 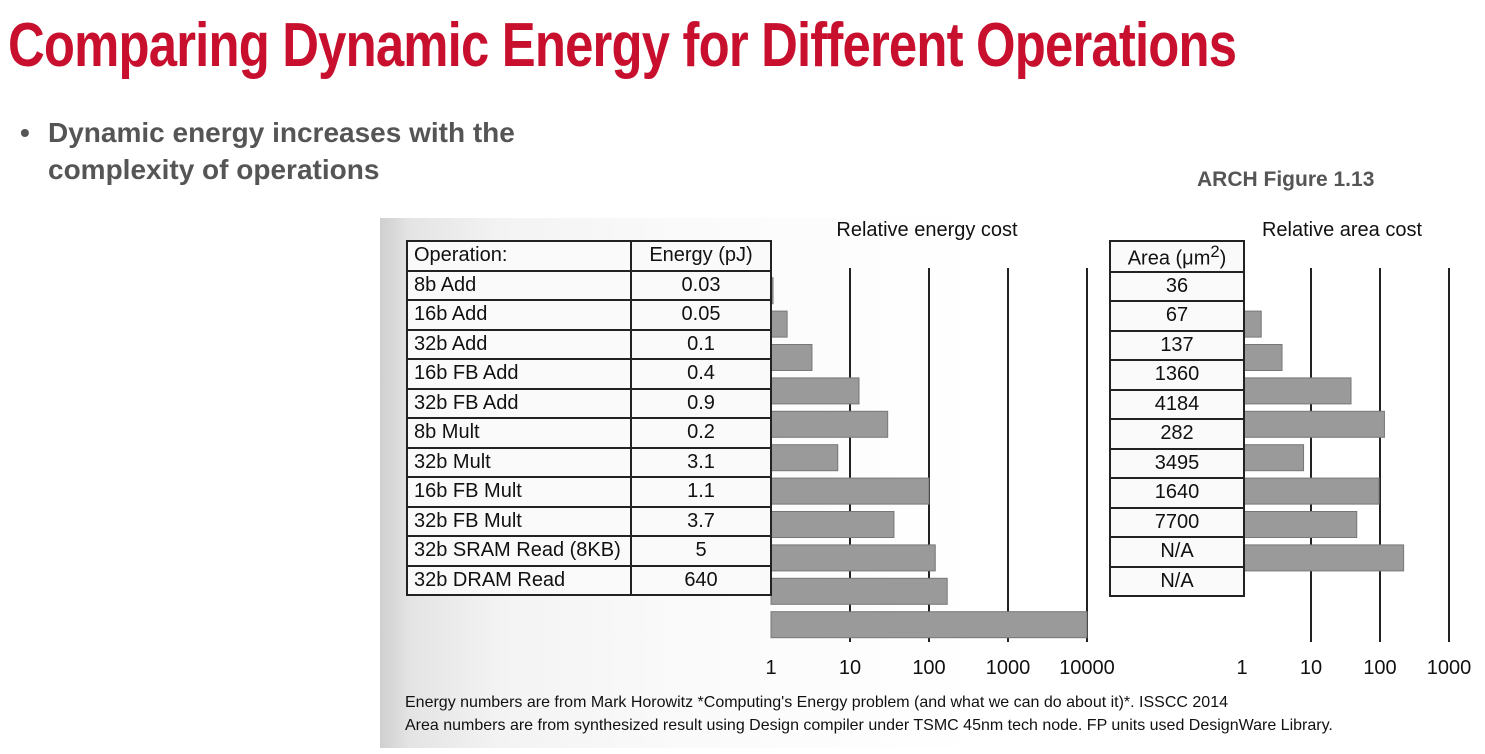 I want to click on area-value-cell: 7700, so click(x=1177, y=522).